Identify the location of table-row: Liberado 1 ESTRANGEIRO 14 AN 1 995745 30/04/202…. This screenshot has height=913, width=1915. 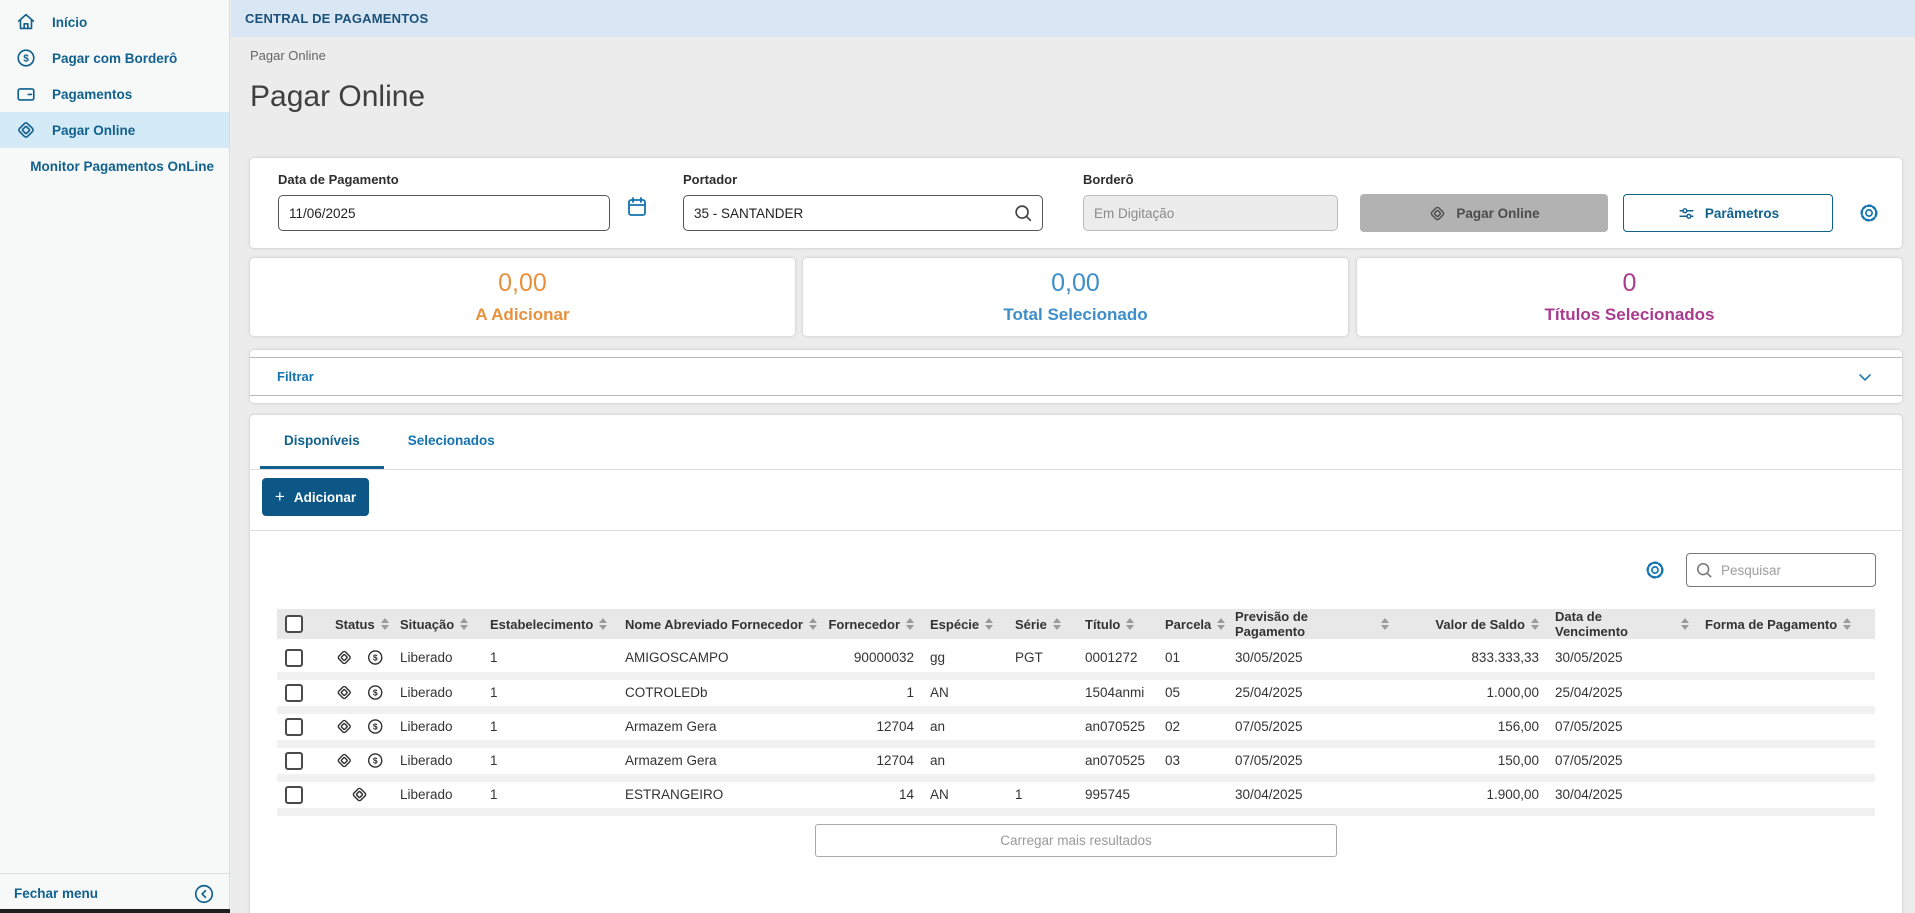
(1076, 796).